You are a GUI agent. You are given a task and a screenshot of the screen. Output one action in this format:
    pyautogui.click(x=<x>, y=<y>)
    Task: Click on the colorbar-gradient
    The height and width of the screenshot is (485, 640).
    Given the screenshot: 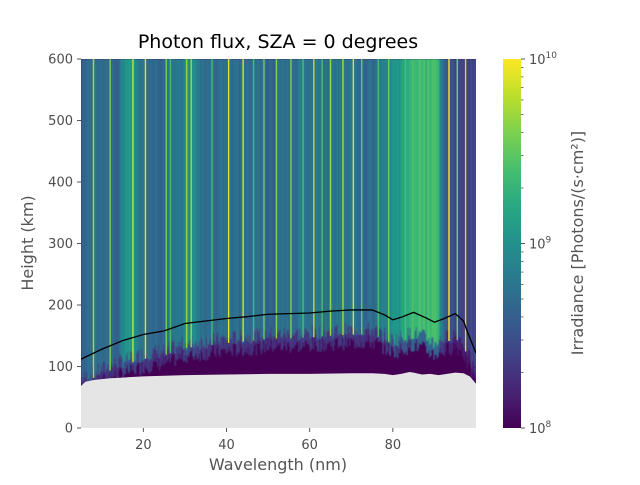 What is the action you would take?
    pyautogui.click(x=512, y=243)
    